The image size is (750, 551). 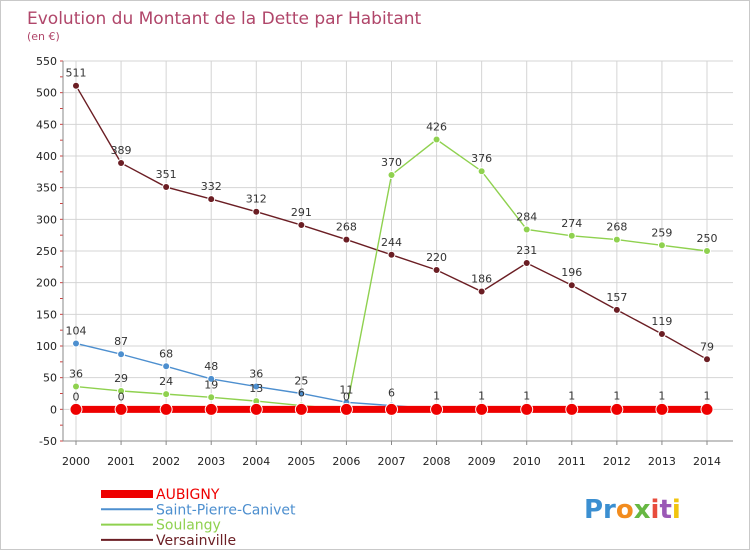 I want to click on x-tick-label: 2002, so click(x=166, y=461).